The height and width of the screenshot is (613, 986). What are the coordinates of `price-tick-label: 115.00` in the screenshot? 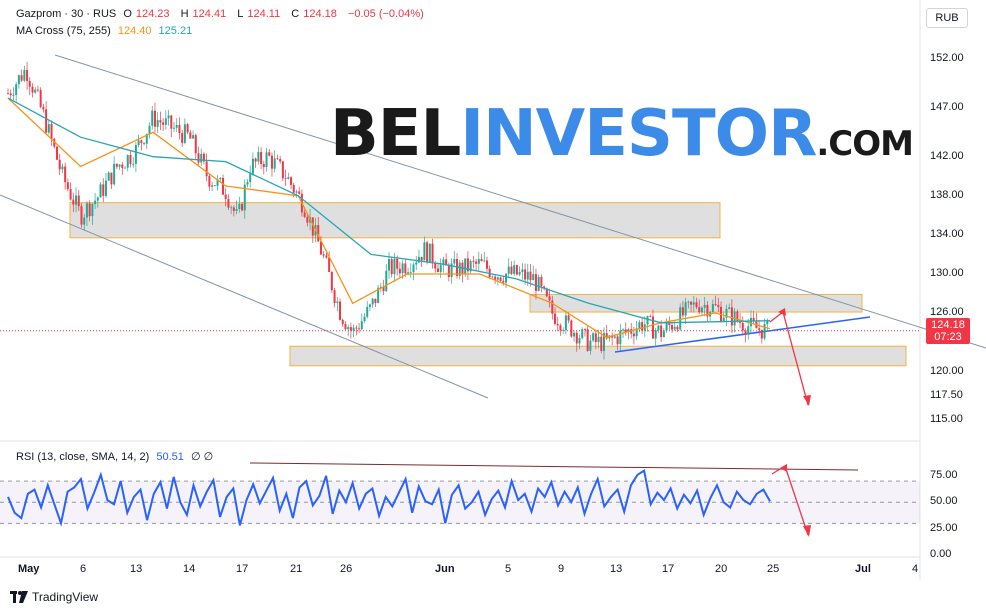 It's located at (946, 419).